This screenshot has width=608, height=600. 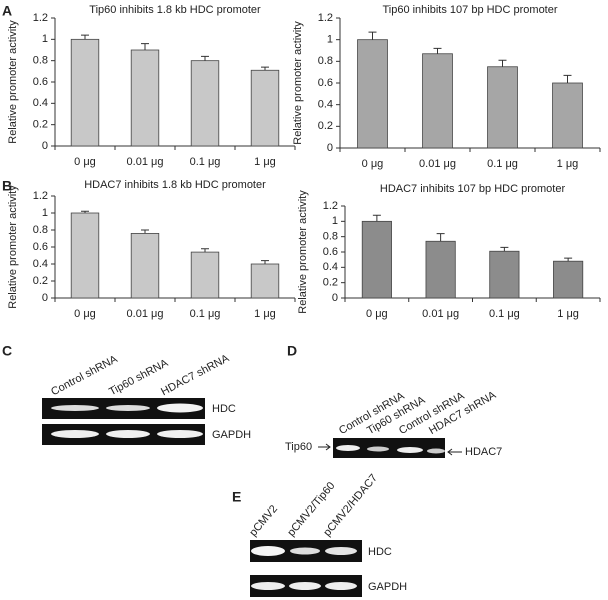 I want to click on panel-letter: A, so click(x=7, y=11).